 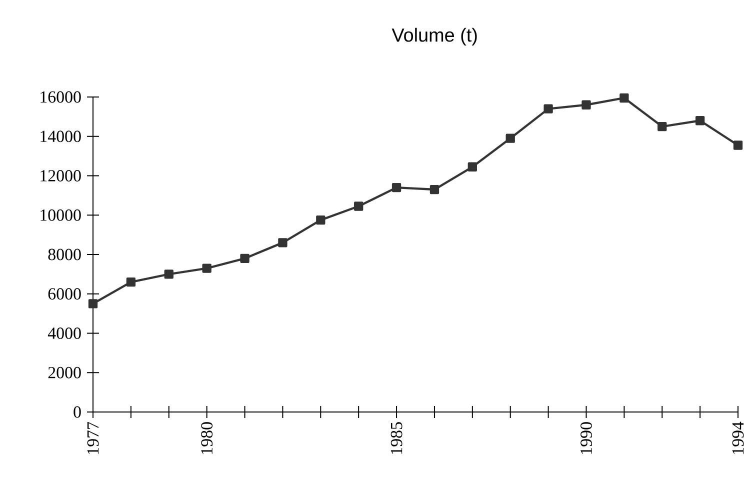 What do you see at coordinates (434, 37) in the screenshot?
I see `chart-title: Volume (t)` at bounding box center [434, 37].